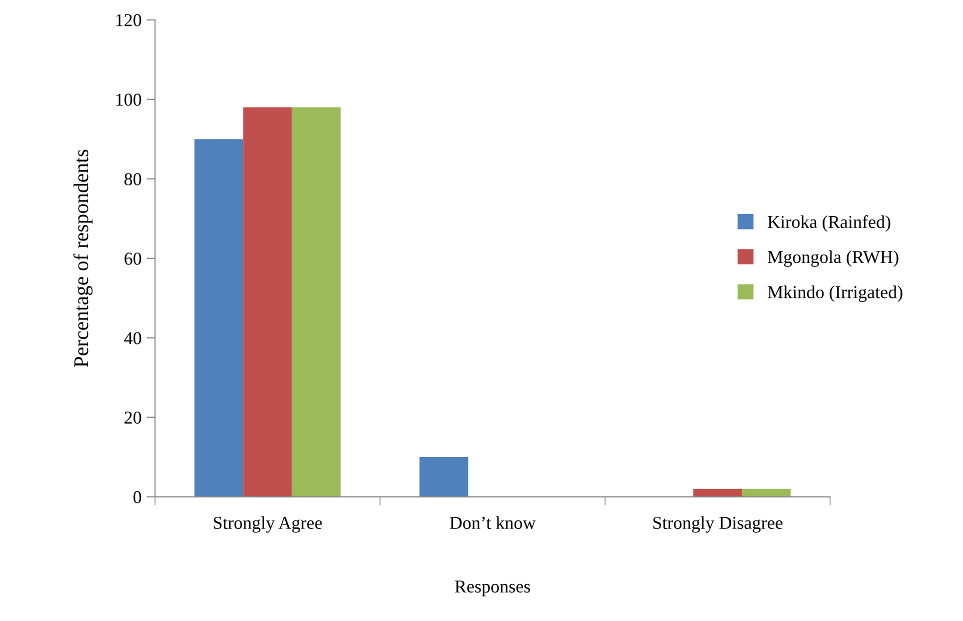  I want to click on y-tick-label: 80, so click(133, 179).